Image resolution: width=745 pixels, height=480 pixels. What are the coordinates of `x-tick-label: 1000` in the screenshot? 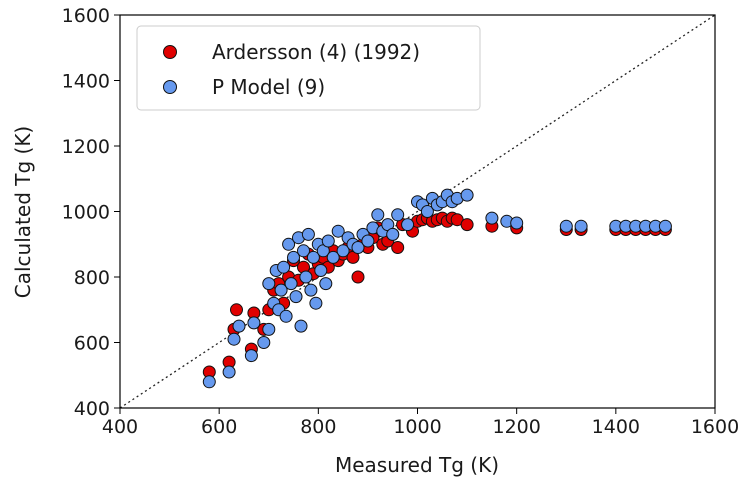 It's located at (417, 427).